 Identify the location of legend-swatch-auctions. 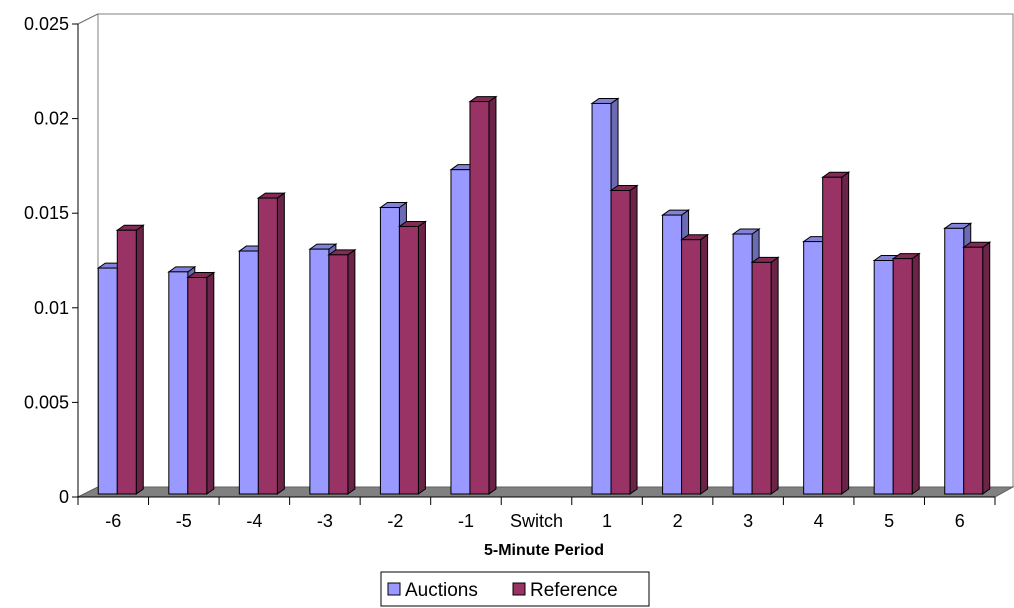
(394, 589).